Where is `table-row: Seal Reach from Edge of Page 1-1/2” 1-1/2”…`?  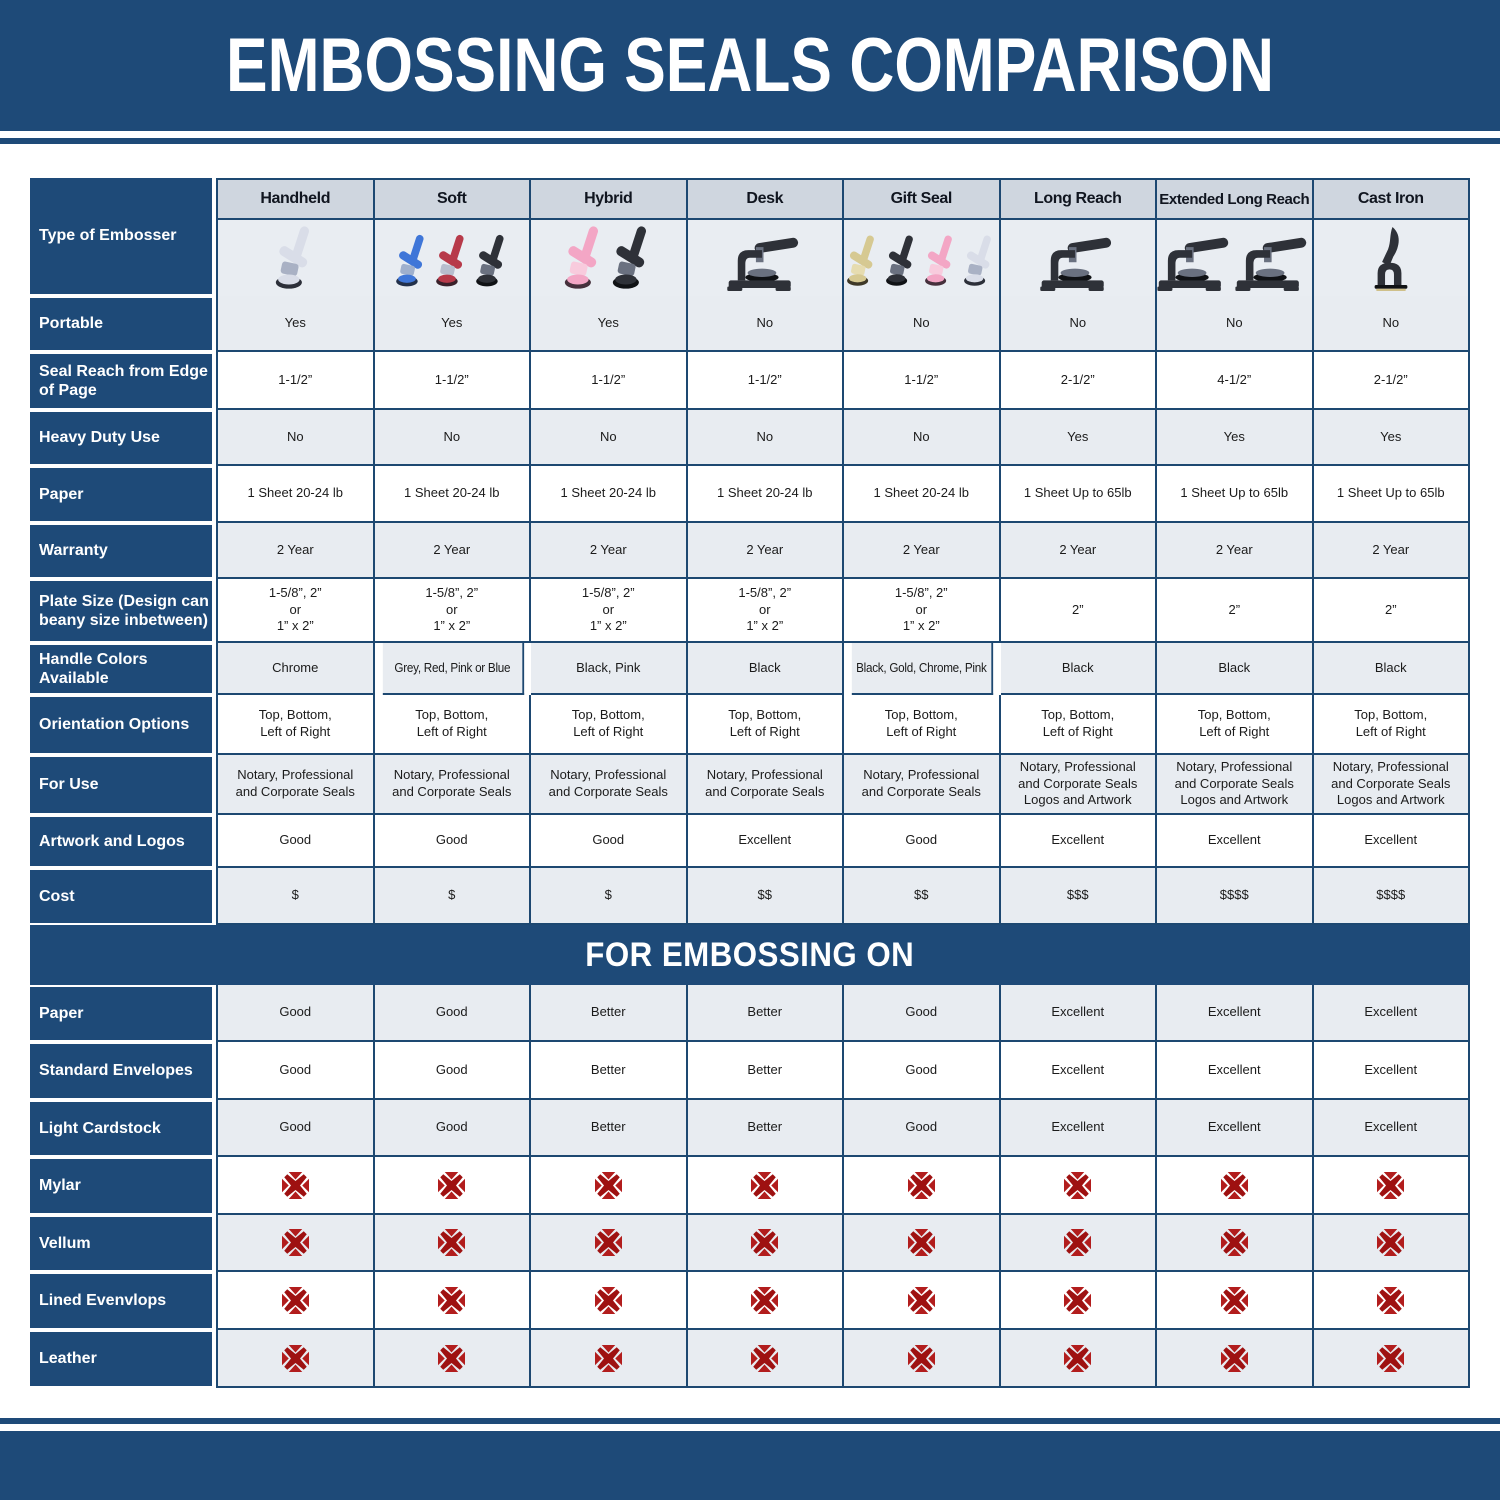
table-row: Seal Reach from Edge of Page 1-1/2” 1-1/2”… is located at coordinates (750, 381).